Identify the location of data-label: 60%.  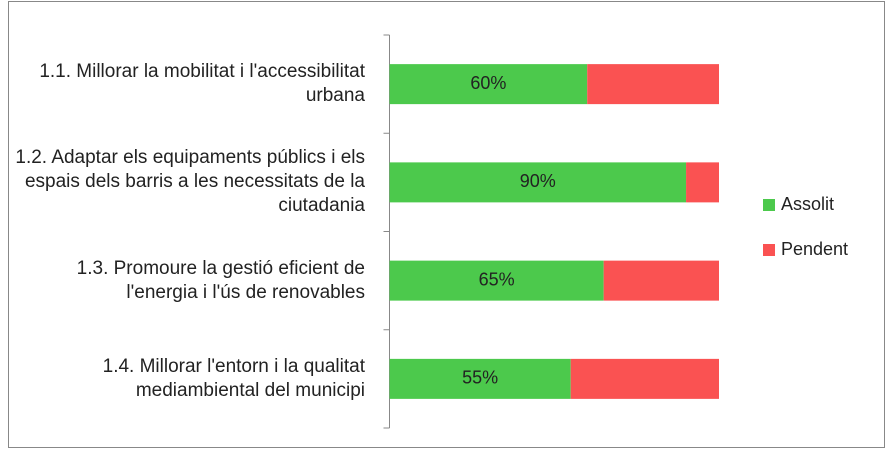
(488, 83).